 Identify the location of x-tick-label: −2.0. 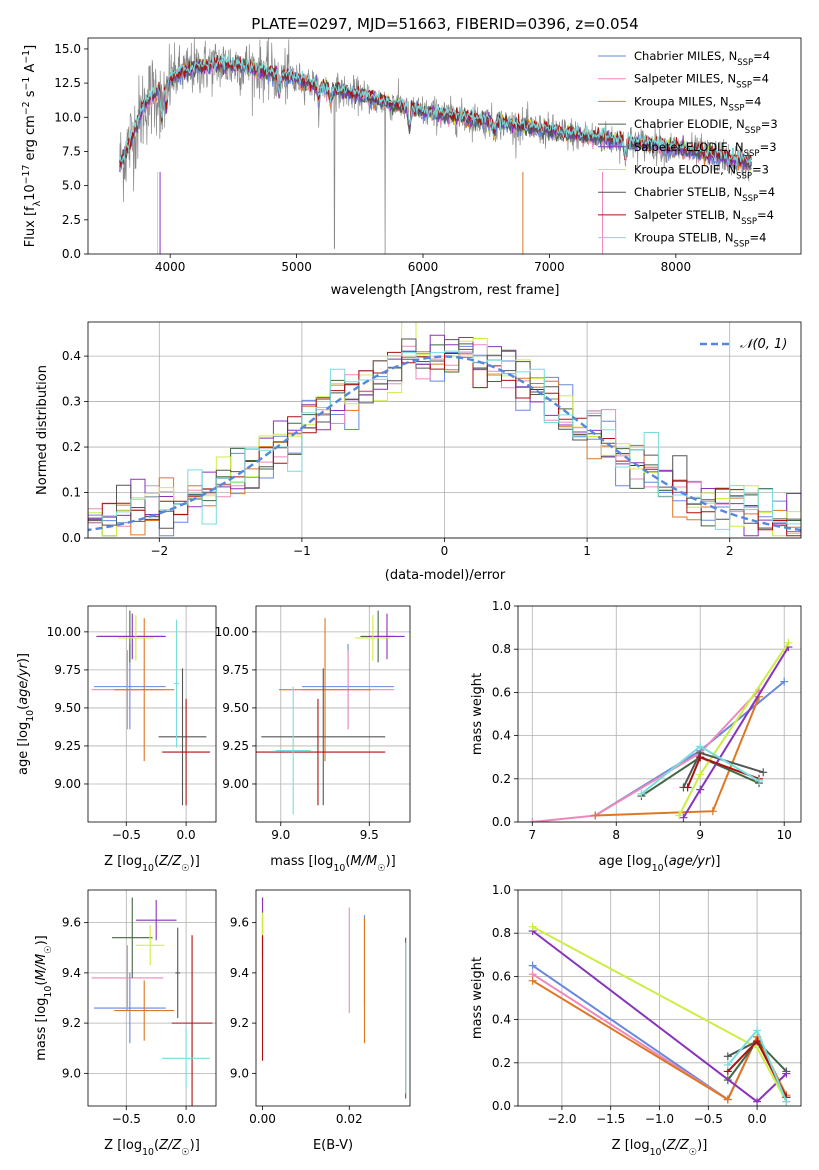
(561, 1119).